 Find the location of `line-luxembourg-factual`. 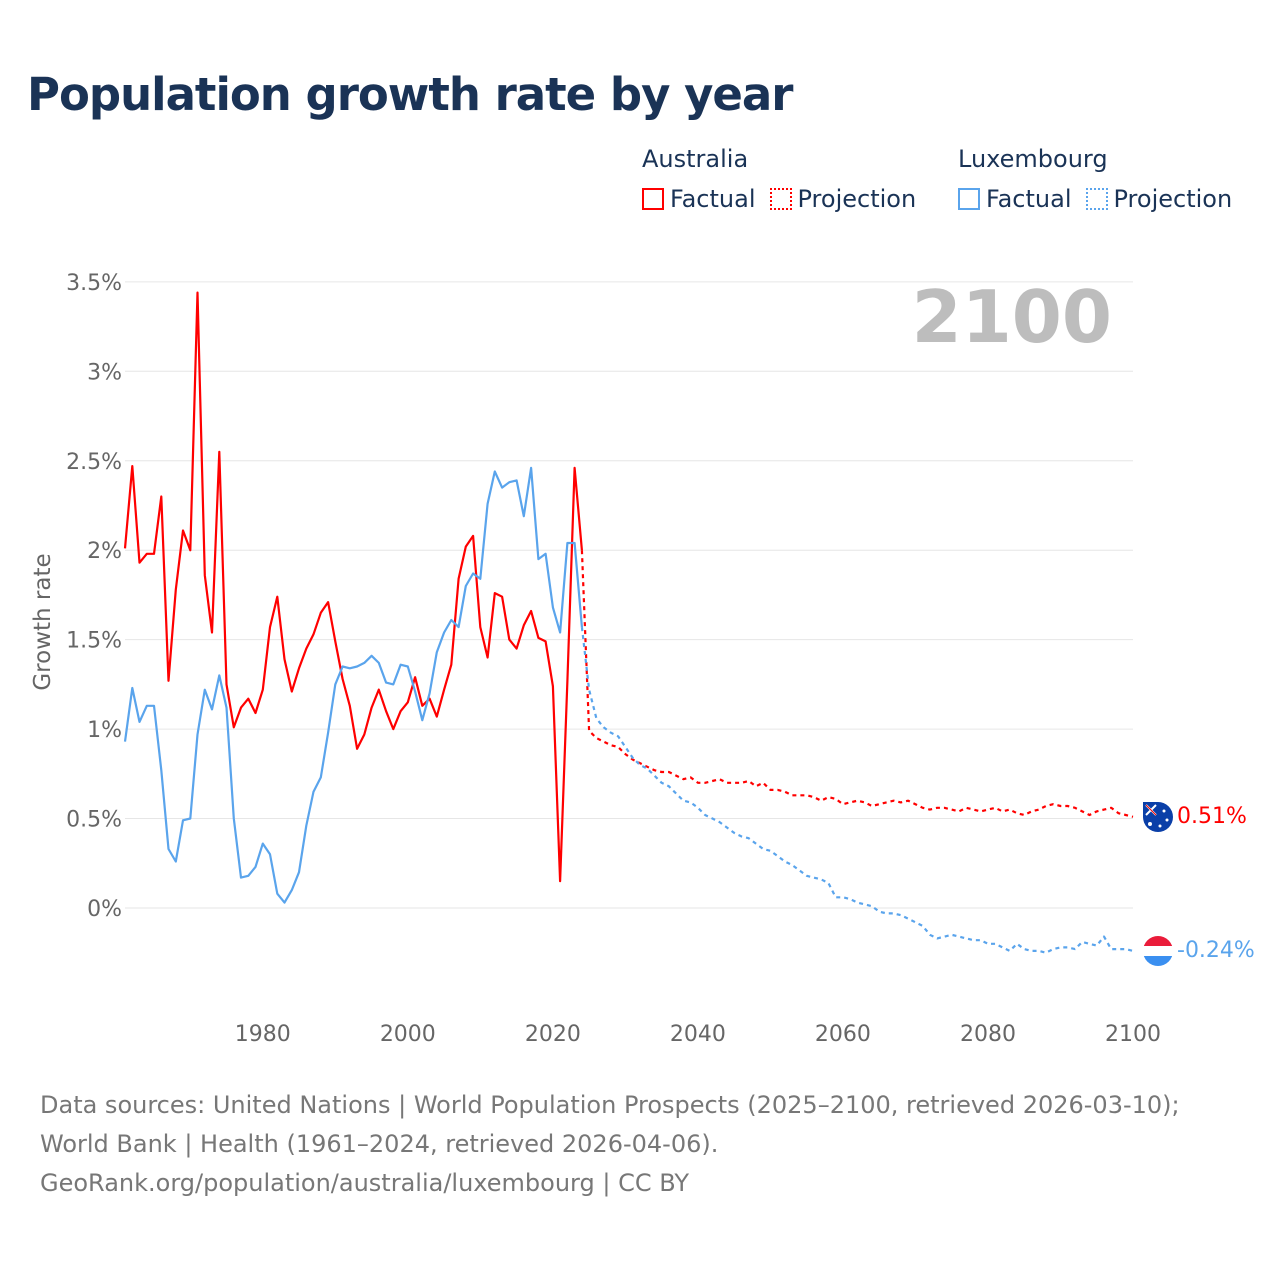

line-luxembourg-factual is located at coordinates (353, 685).